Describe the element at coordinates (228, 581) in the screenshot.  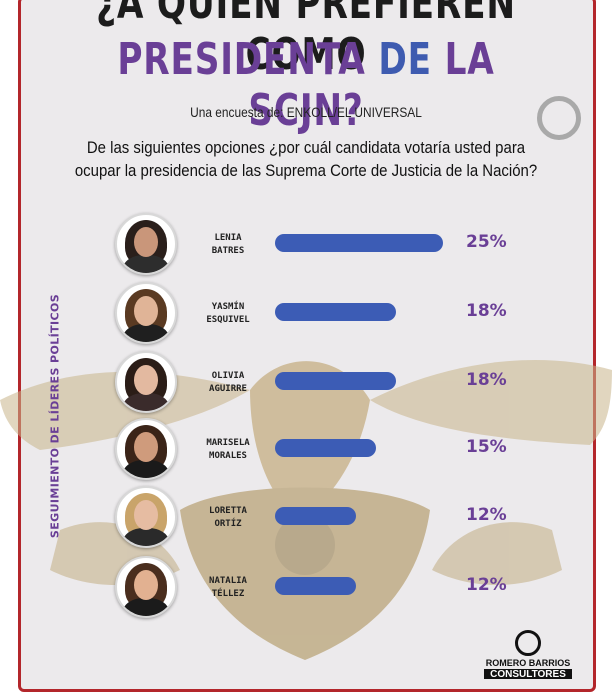
I see `candidate-name-line: NATALIA` at that location.